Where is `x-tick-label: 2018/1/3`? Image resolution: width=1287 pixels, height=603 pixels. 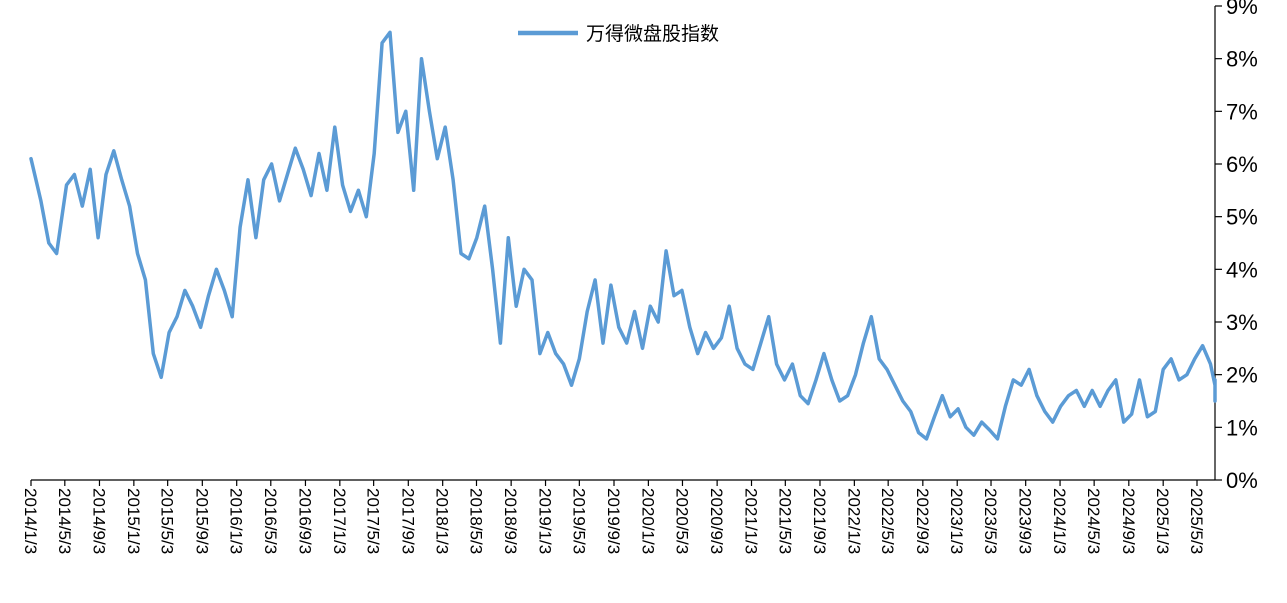 x-tick-label: 2018/1/3 is located at coordinates (442, 521).